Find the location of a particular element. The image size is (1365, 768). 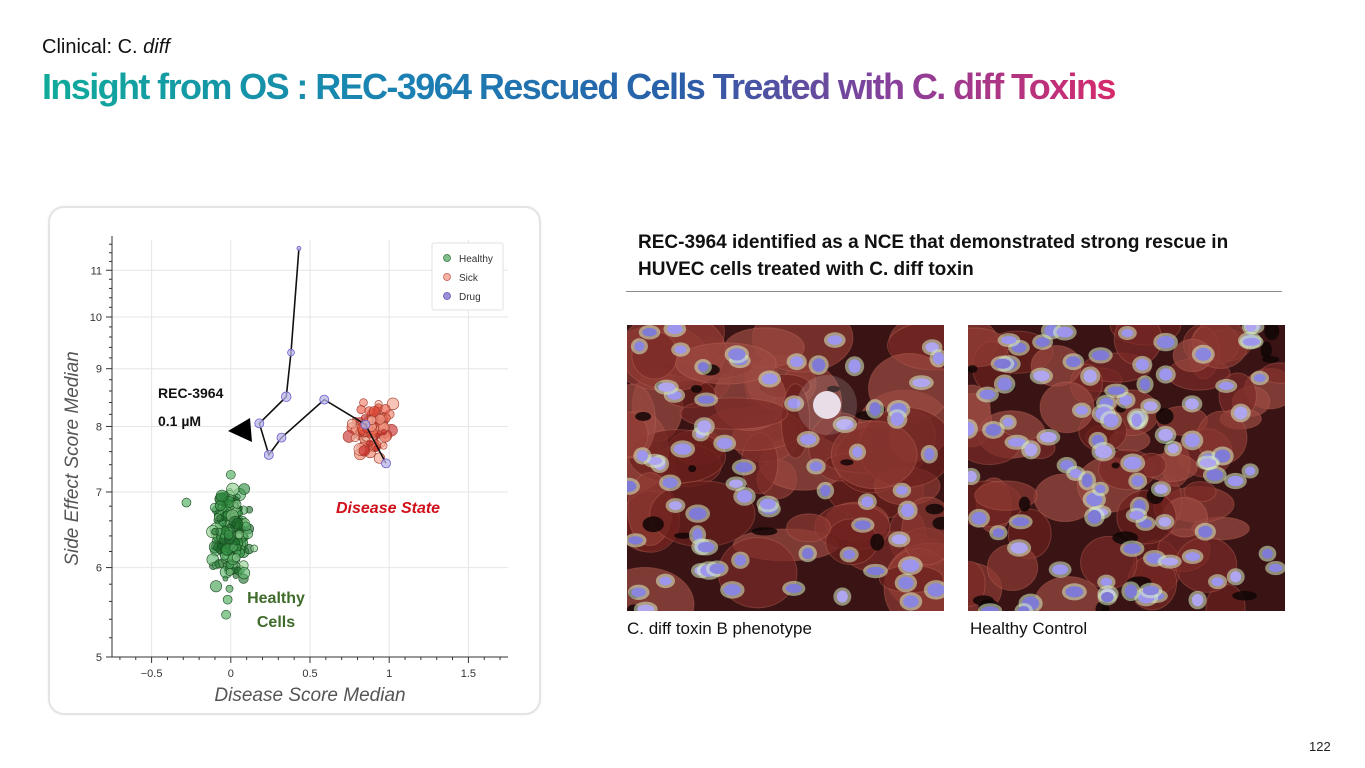

healthy-points is located at coordinates (232, 537).